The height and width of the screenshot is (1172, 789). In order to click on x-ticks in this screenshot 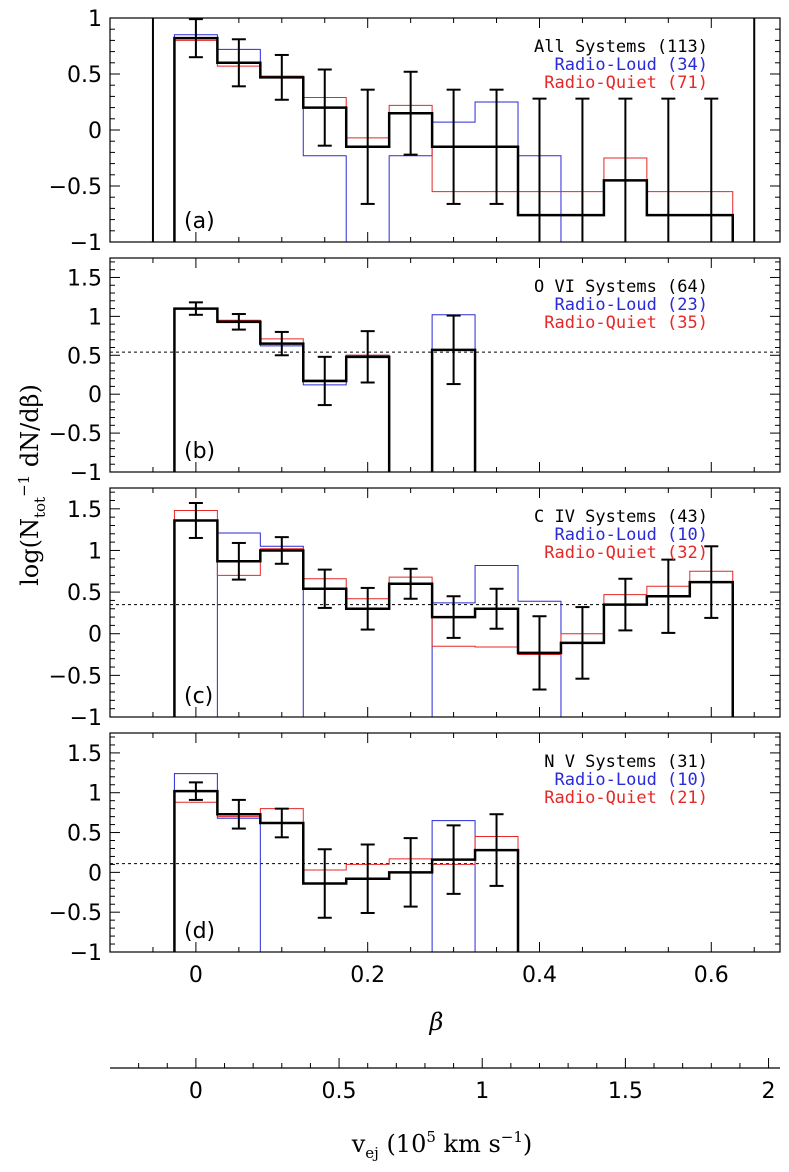, I will do `click(432, 365)`.